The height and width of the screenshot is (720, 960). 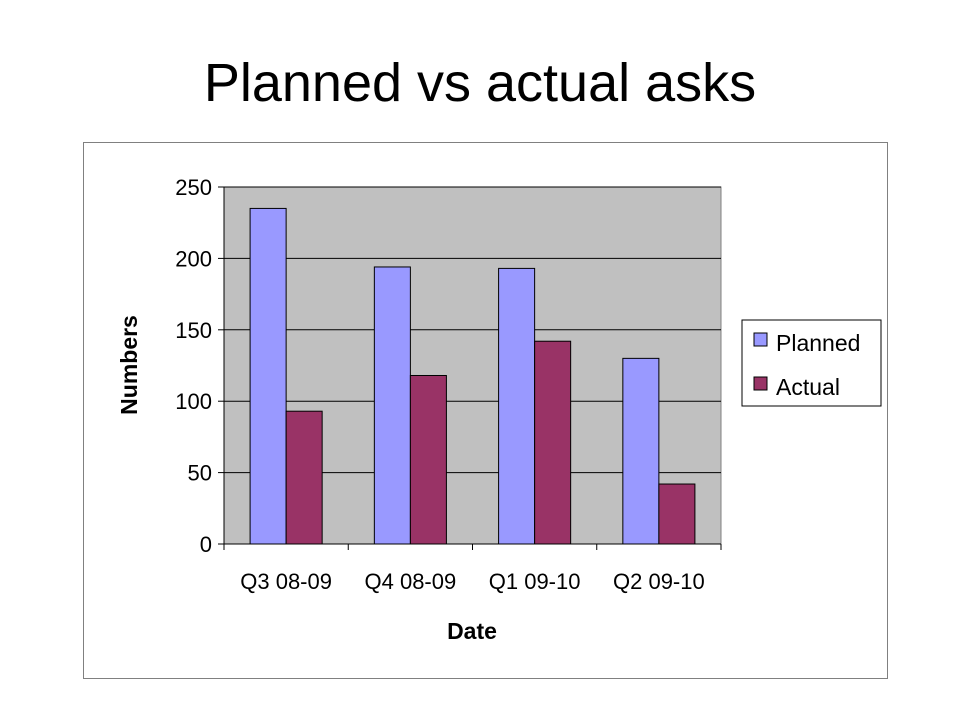 What do you see at coordinates (286, 581) in the screenshot?
I see `x-tick-label: Q3 08-09` at bounding box center [286, 581].